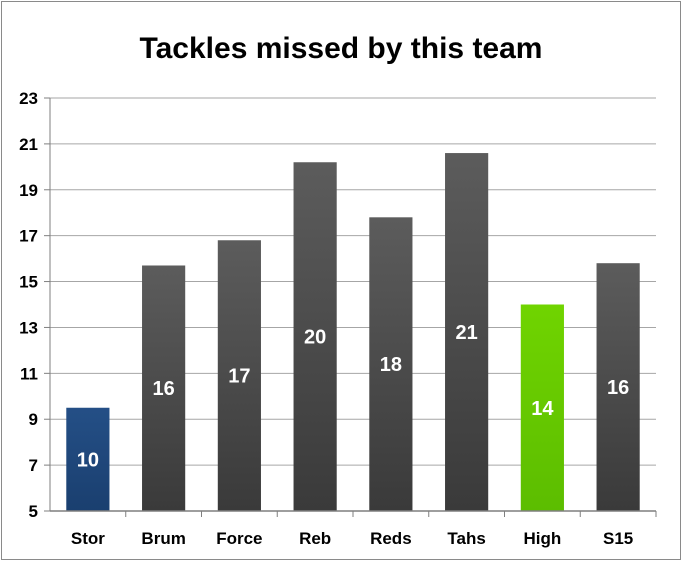 The image size is (684, 563). What do you see at coordinates (163, 538) in the screenshot?
I see `x-category-label: Brum` at bounding box center [163, 538].